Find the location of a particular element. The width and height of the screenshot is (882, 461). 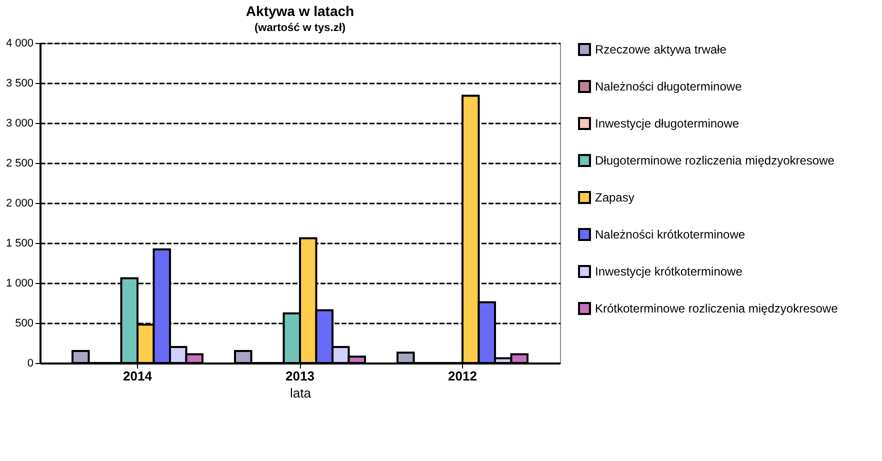

y-tick-label: 3 500 is located at coordinates (20, 84).